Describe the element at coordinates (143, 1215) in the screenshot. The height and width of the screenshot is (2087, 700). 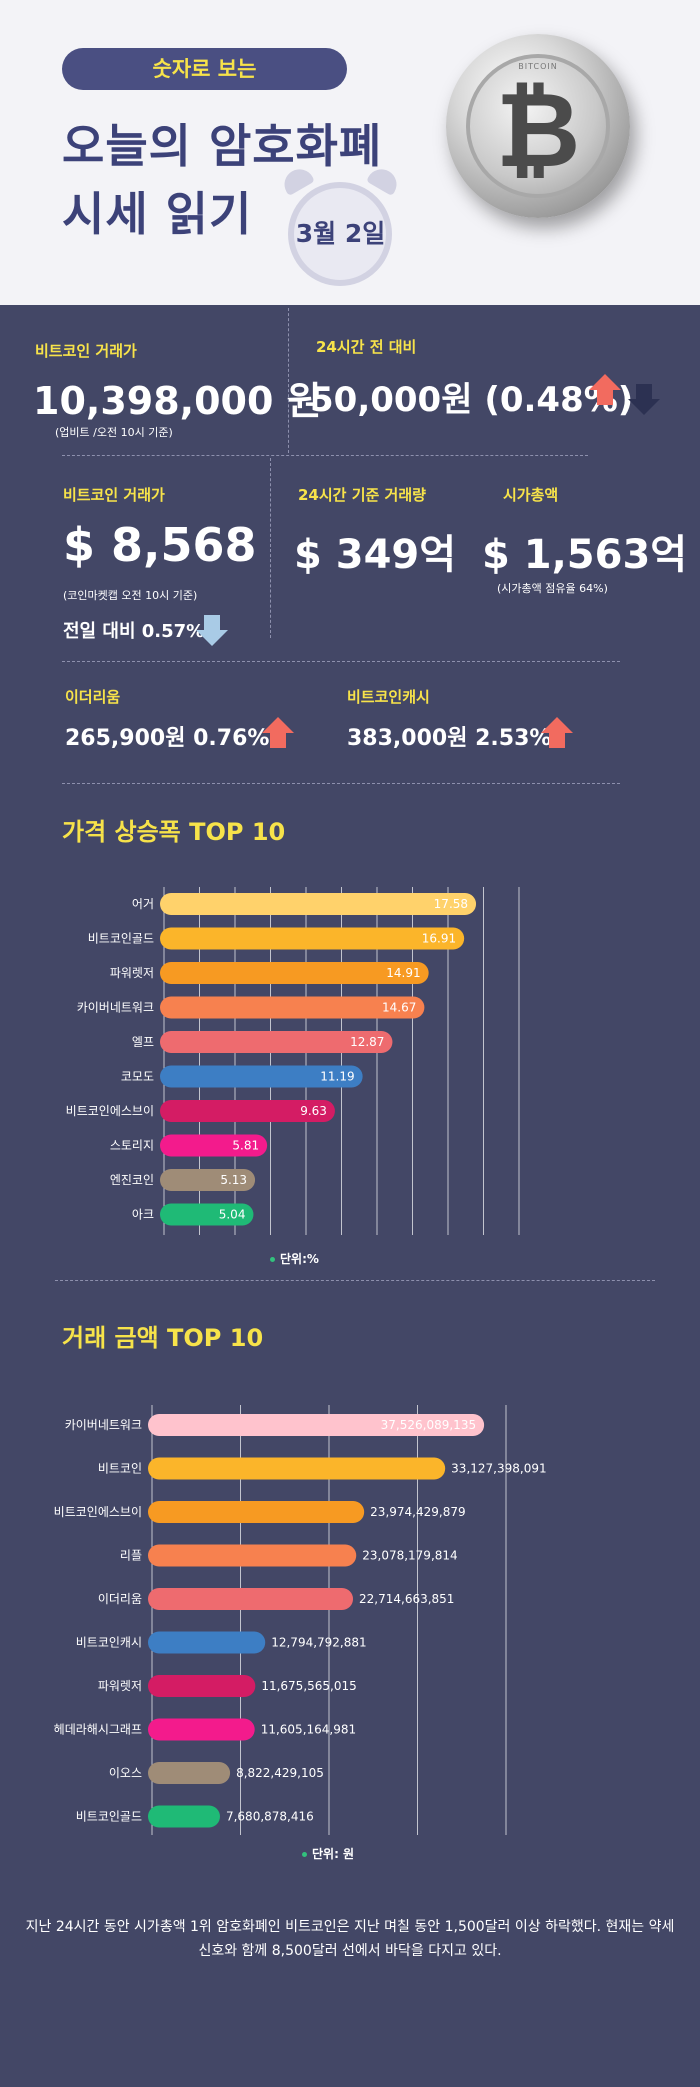
I see `category-label: 아크` at that location.